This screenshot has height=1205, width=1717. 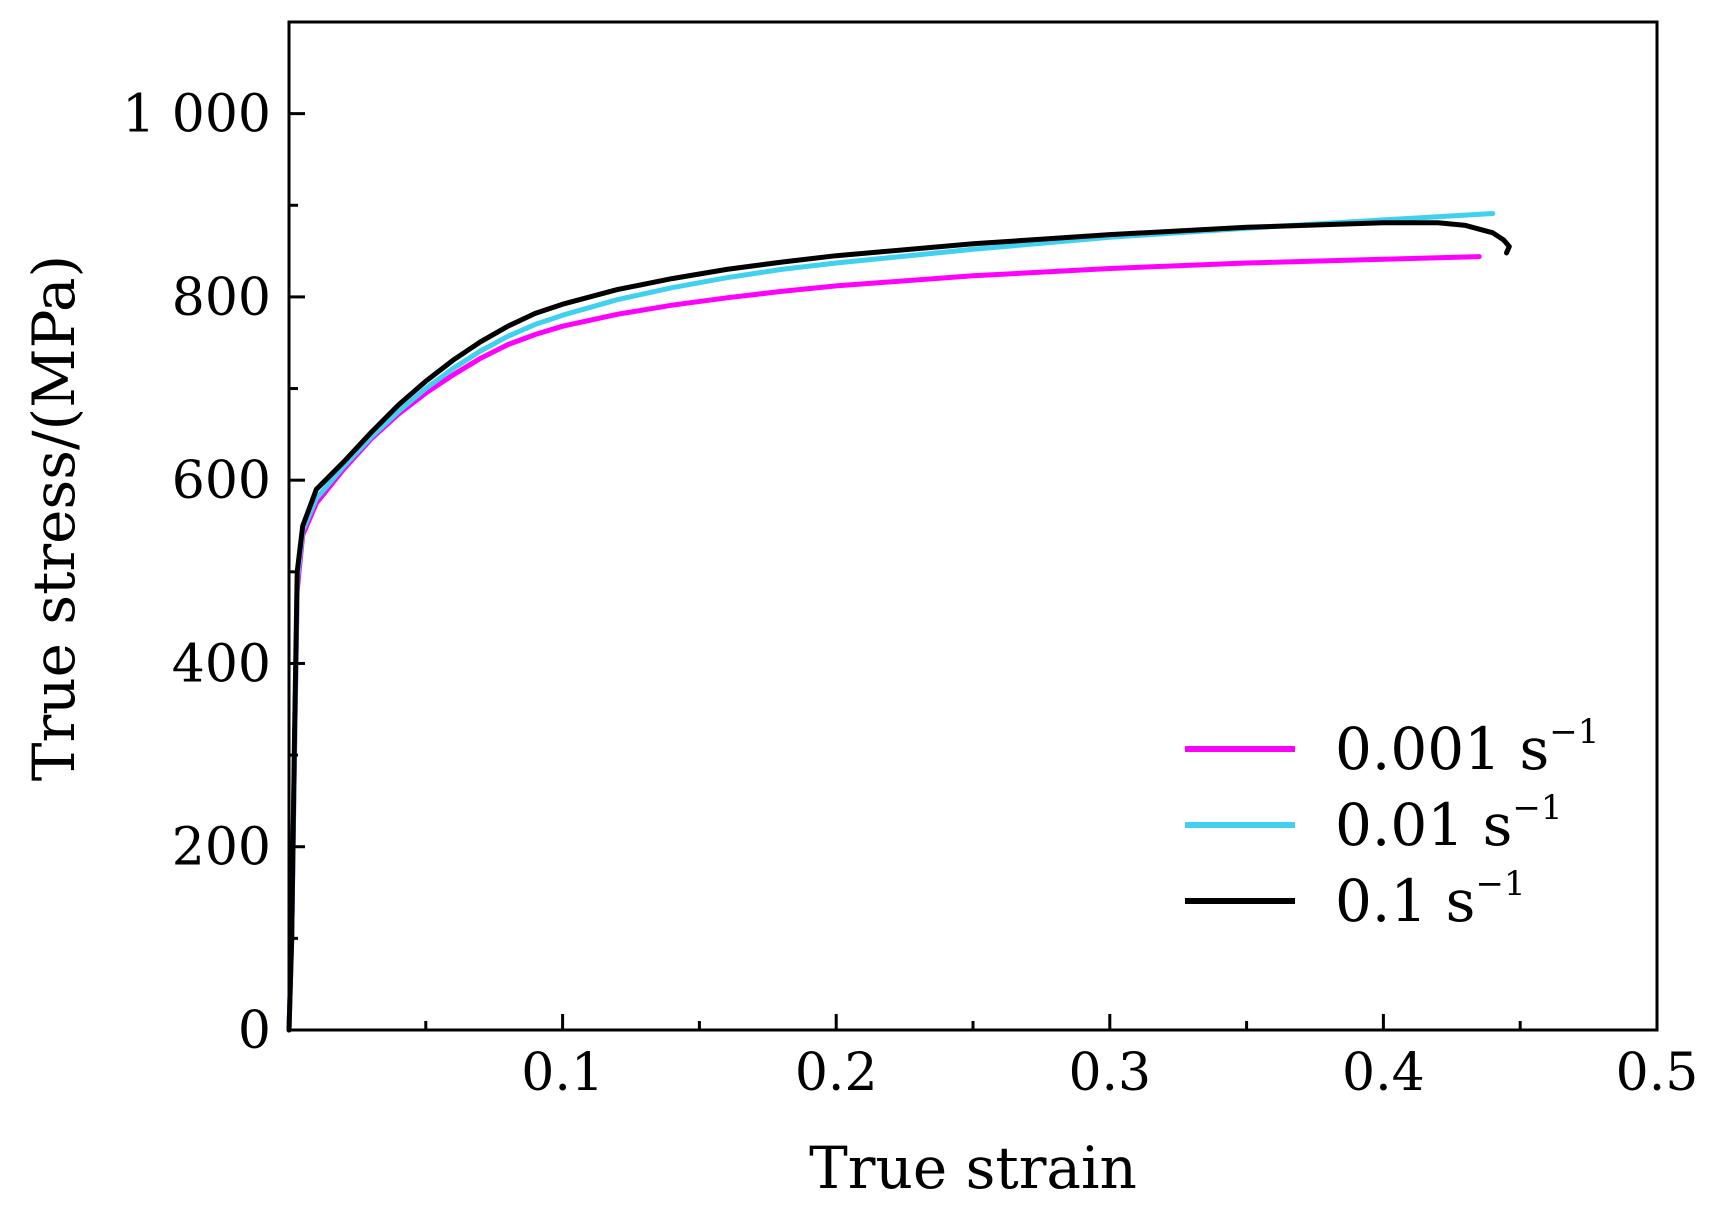 I want to click on legend-label: 0.01 s−1, so click(x=1448, y=823).